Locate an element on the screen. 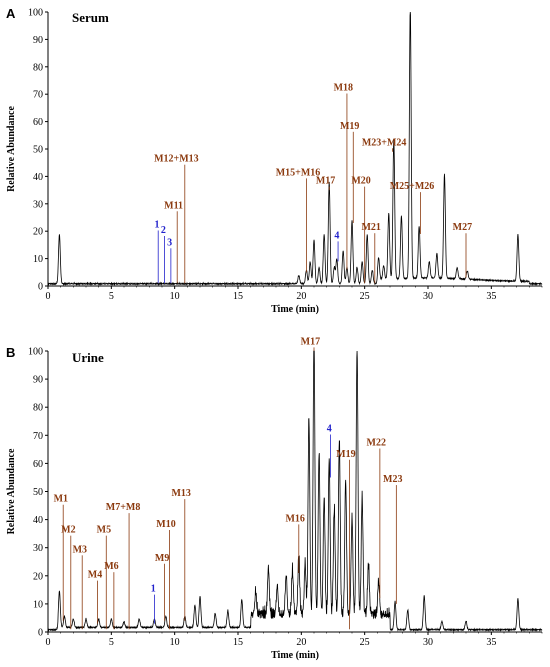 The height and width of the screenshot is (667, 550). annotation-label: M6 is located at coordinates (111, 566).